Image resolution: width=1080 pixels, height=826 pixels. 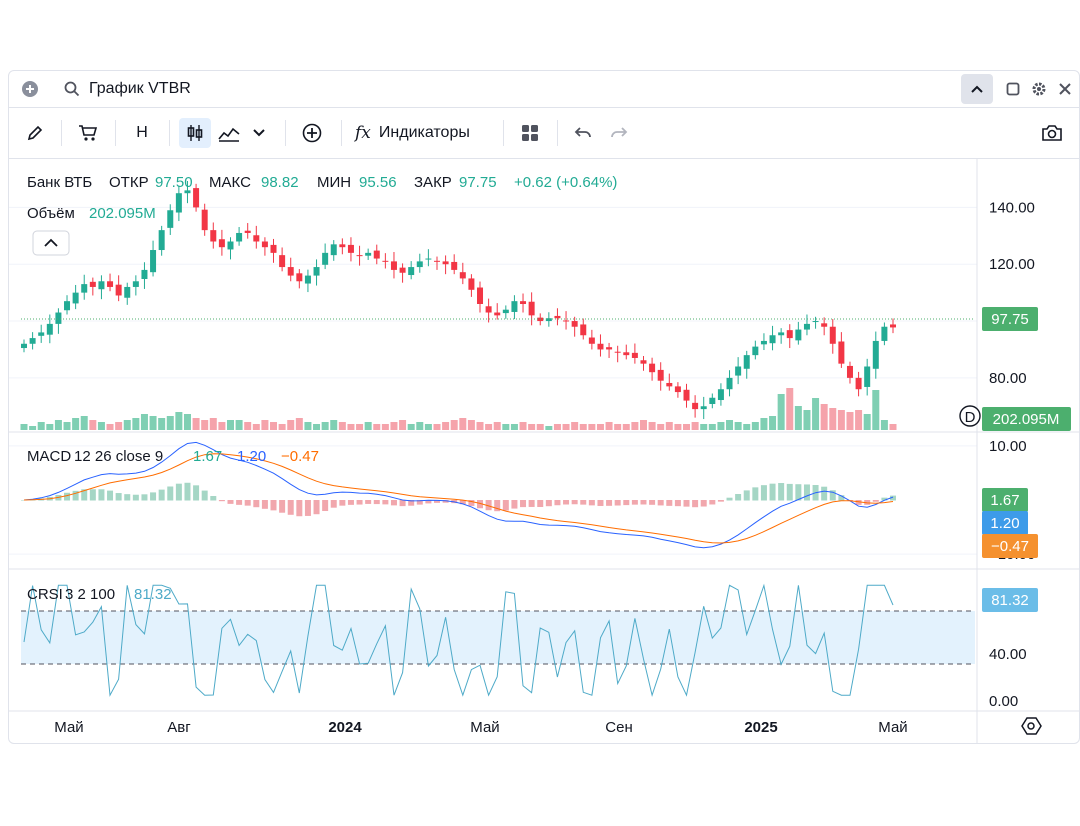 I want to click on time-tick-label: 2025, so click(x=760, y=727).